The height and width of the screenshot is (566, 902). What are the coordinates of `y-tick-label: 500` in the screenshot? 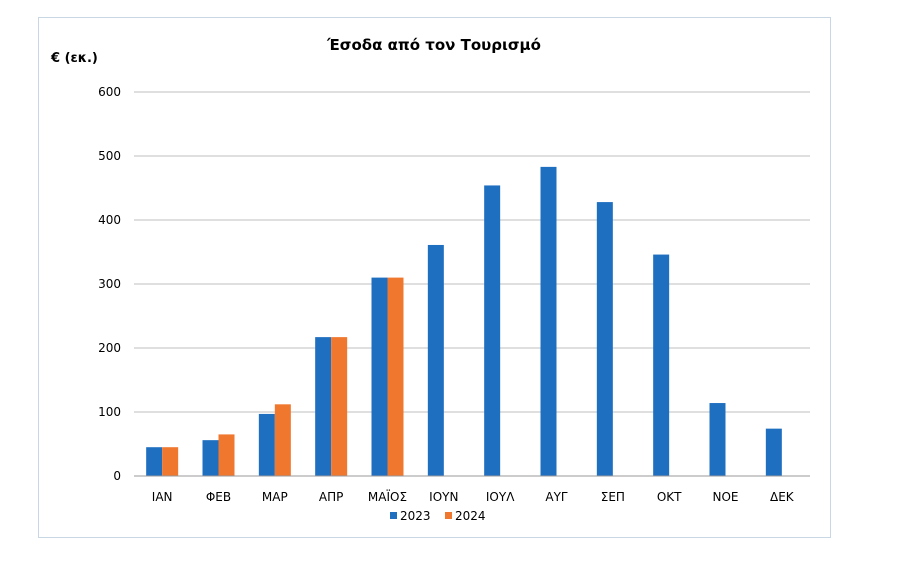 It's located at (109, 156).